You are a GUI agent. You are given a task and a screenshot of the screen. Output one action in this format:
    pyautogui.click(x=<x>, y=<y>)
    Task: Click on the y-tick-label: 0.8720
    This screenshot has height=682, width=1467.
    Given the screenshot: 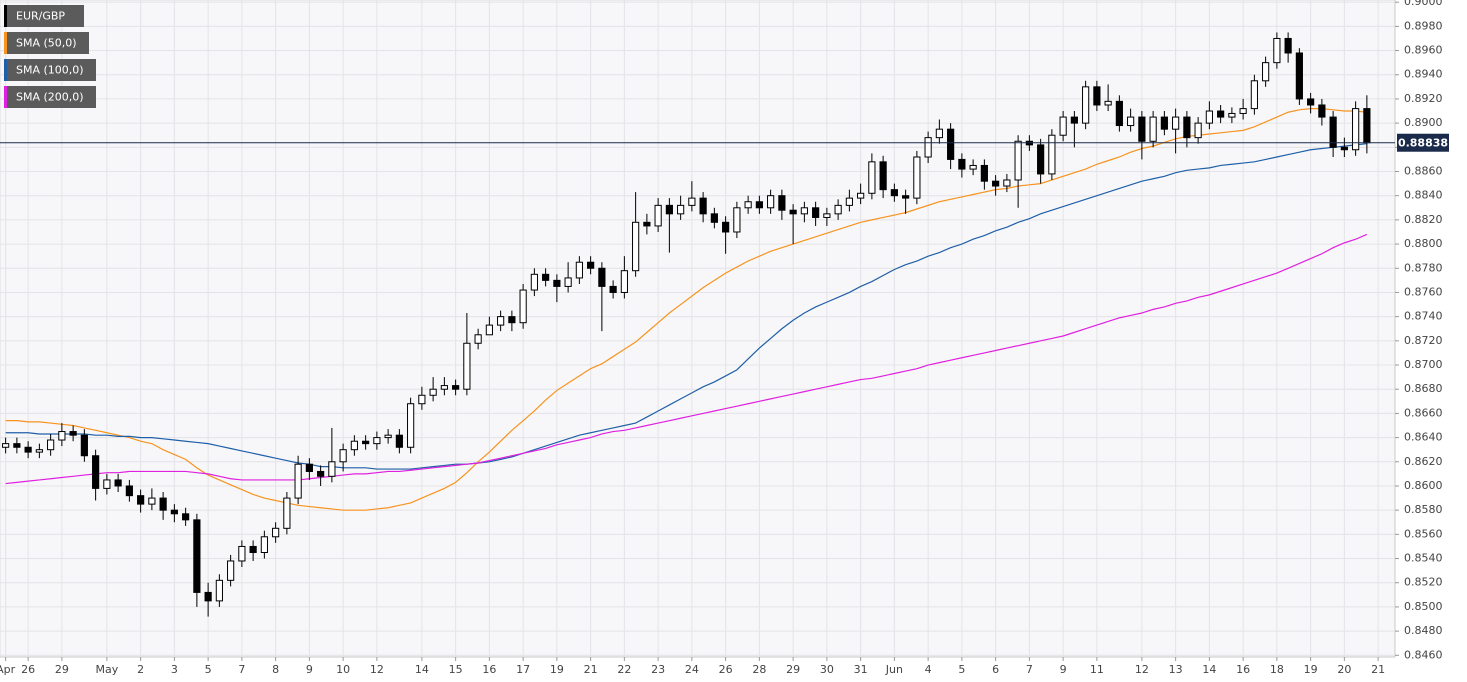 What is the action you would take?
    pyautogui.click(x=1423, y=340)
    